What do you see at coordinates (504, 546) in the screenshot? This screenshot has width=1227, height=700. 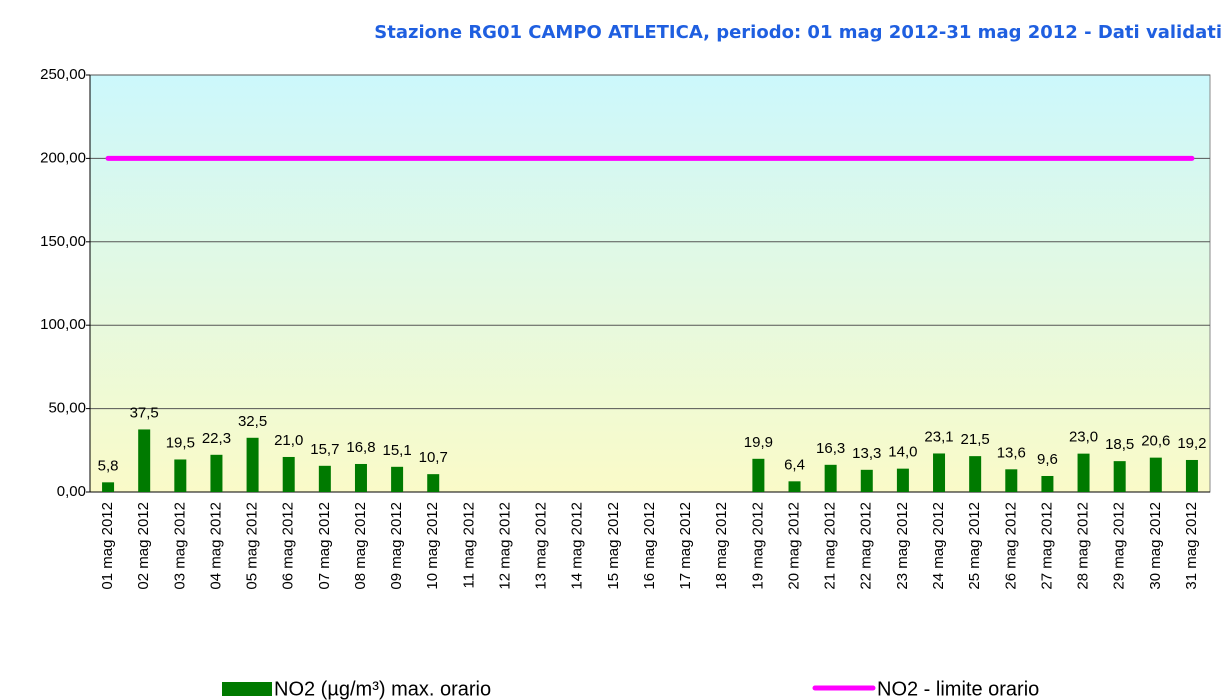 I see `x-tick-label: 12 mag 2012` at bounding box center [504, 546].